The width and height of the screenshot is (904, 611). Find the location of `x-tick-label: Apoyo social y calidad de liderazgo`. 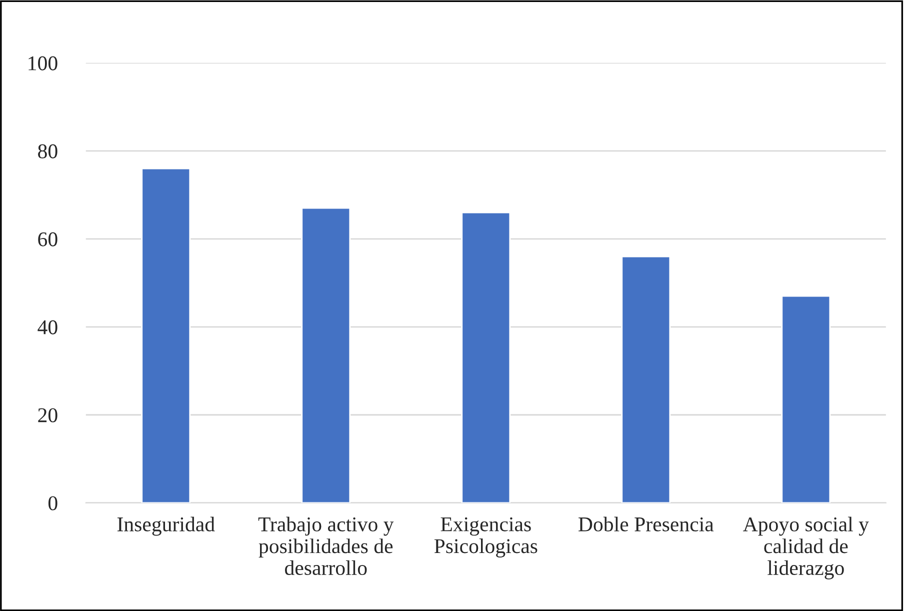

x-tick-label: Apoyo social y calidad de liderazgo is located at coordinates (806, 548).